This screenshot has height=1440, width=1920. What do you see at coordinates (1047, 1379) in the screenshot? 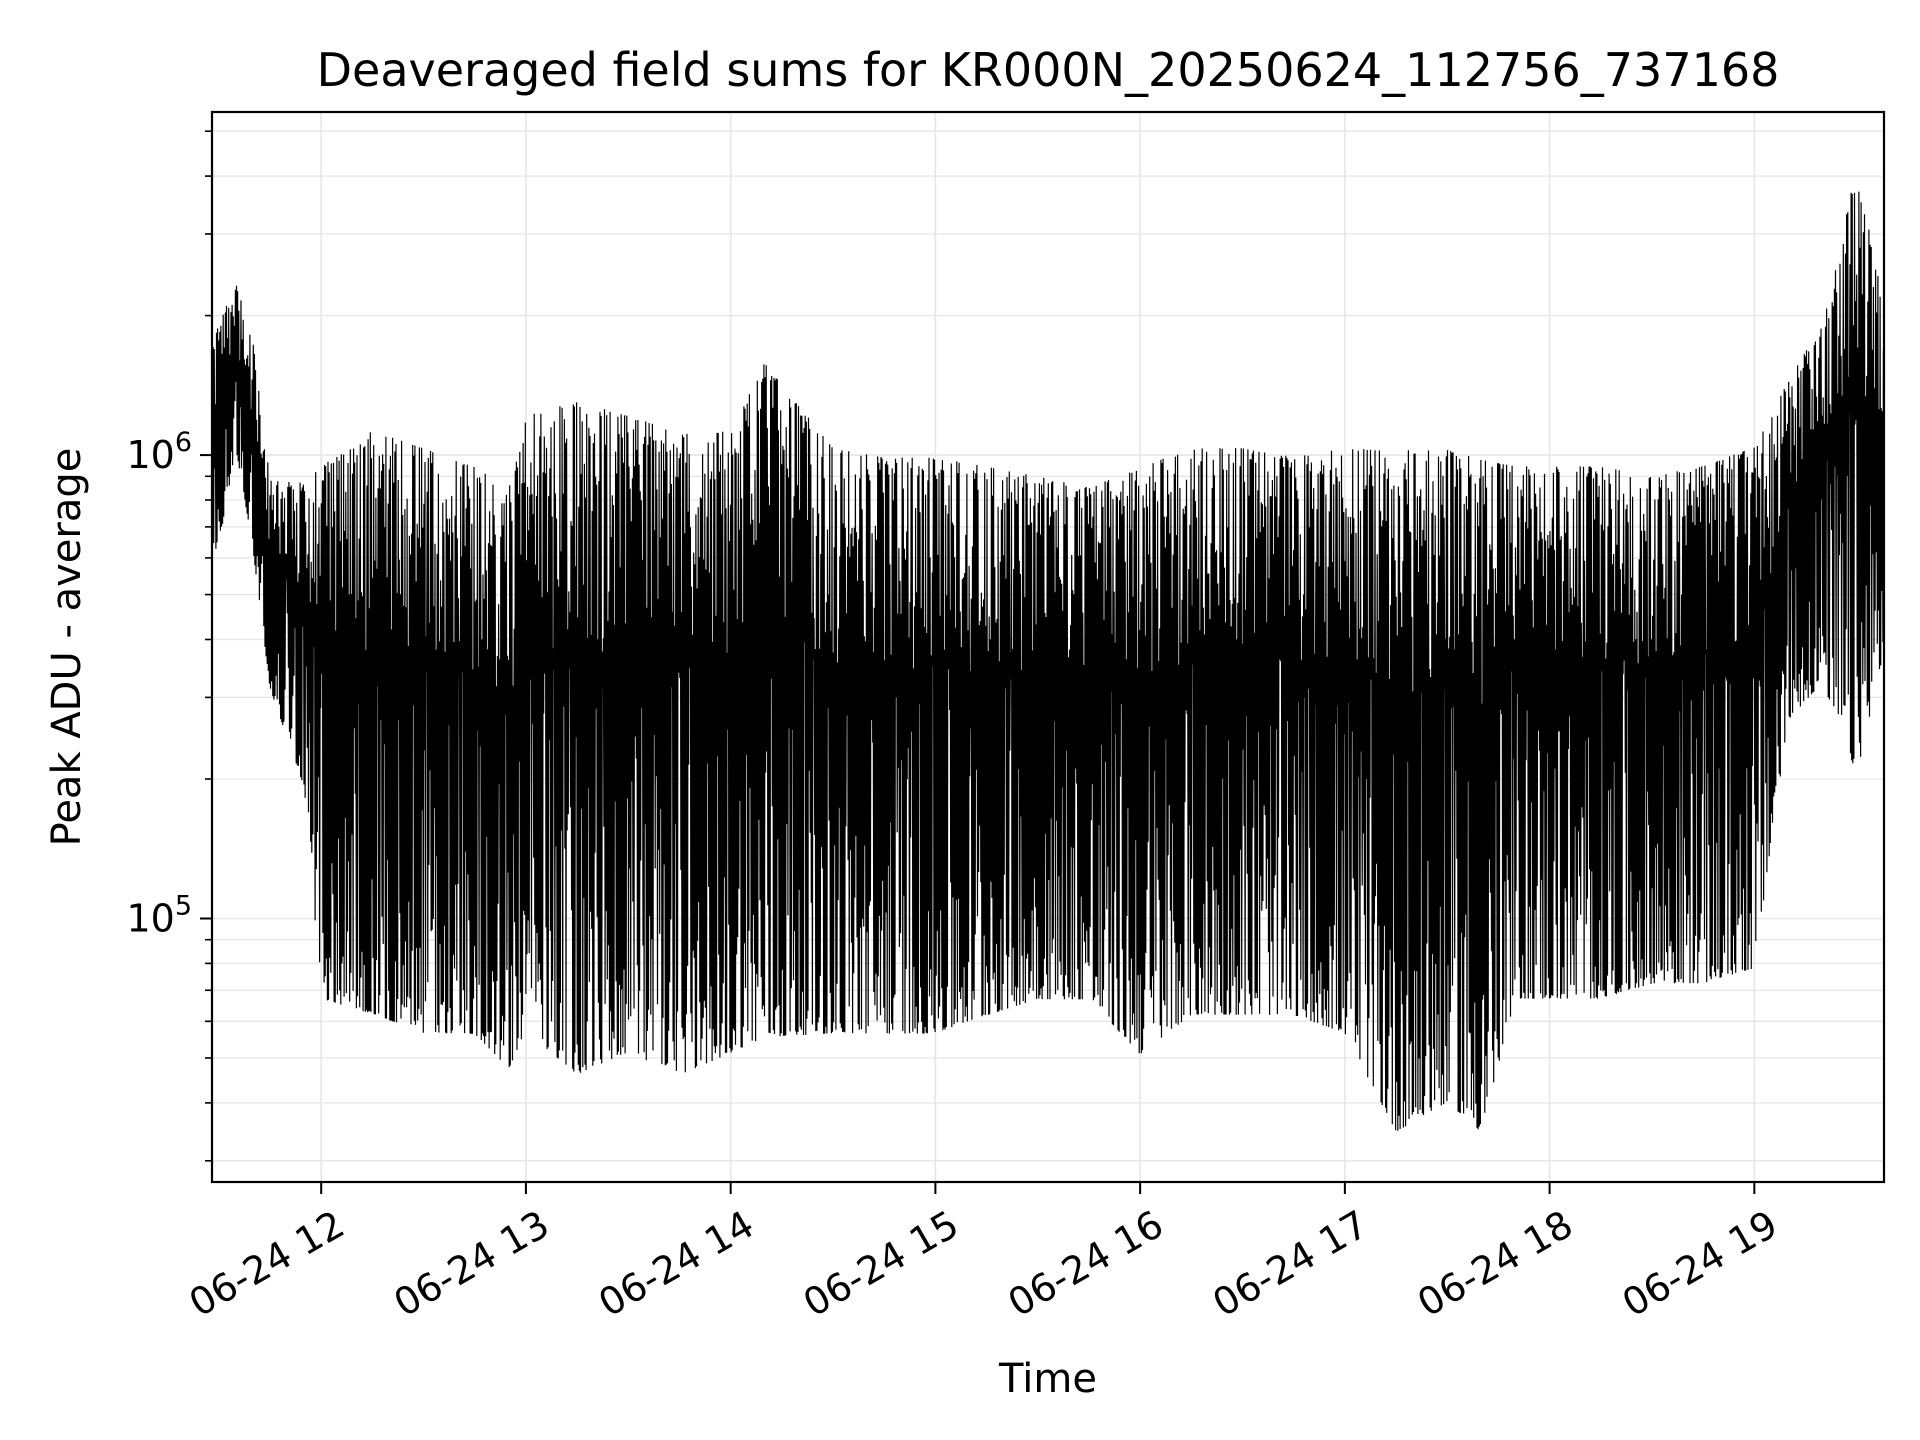
I see `x-axis-label: Time` at bounding box center [1047, 1379].